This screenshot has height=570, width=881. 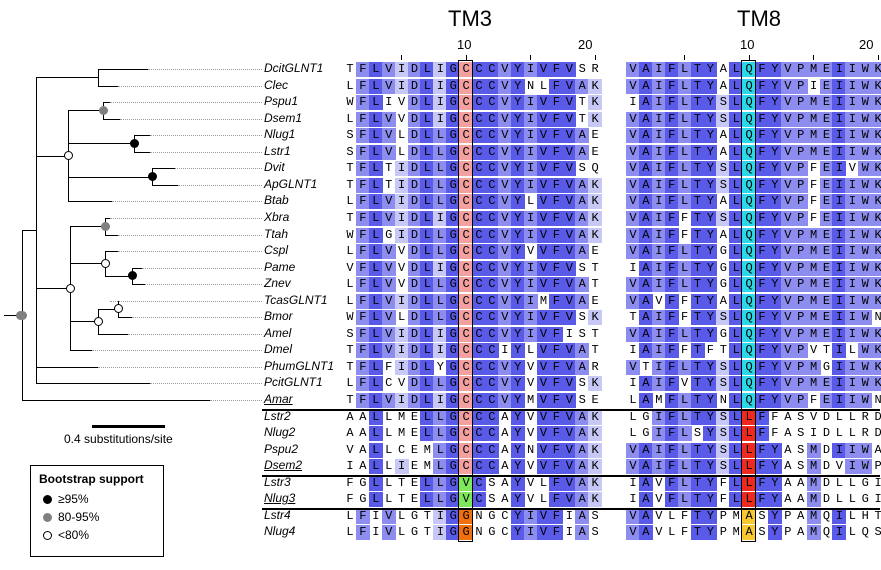 I want to click on mid-support-node-icon, so click(x=20, y=315).